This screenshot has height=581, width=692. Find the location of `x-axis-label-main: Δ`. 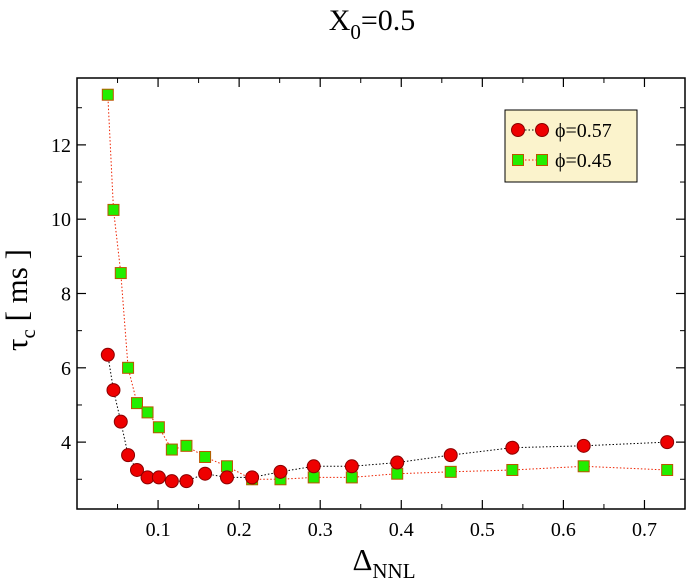

x-axis-label-main: Δ is located at coordinates (362, 559).